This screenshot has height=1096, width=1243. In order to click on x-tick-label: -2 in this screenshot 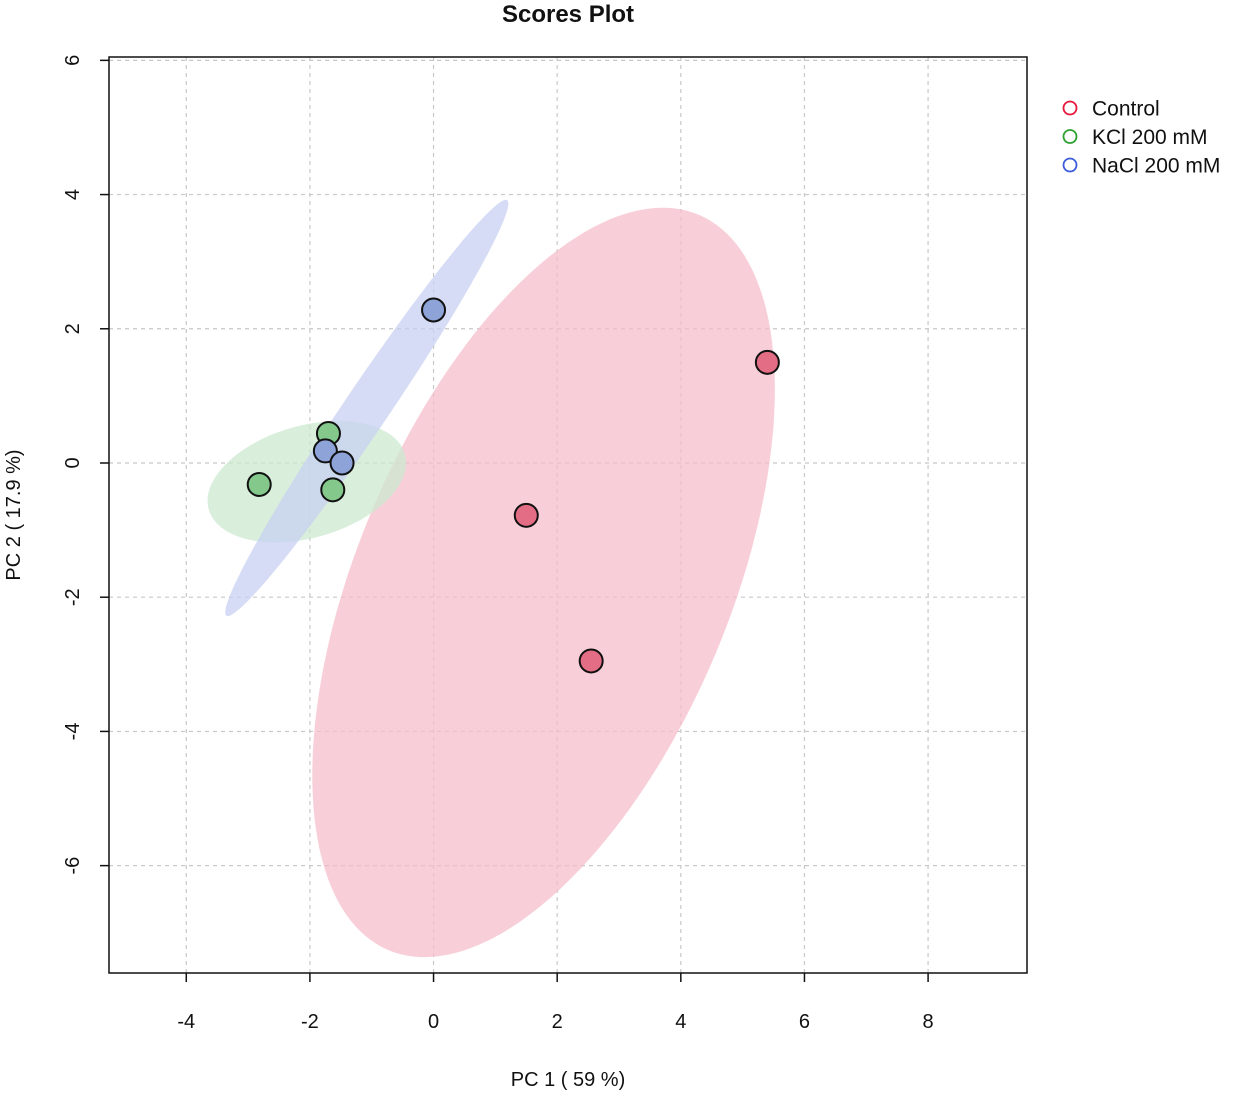, I will do `click(310, 1022)`.